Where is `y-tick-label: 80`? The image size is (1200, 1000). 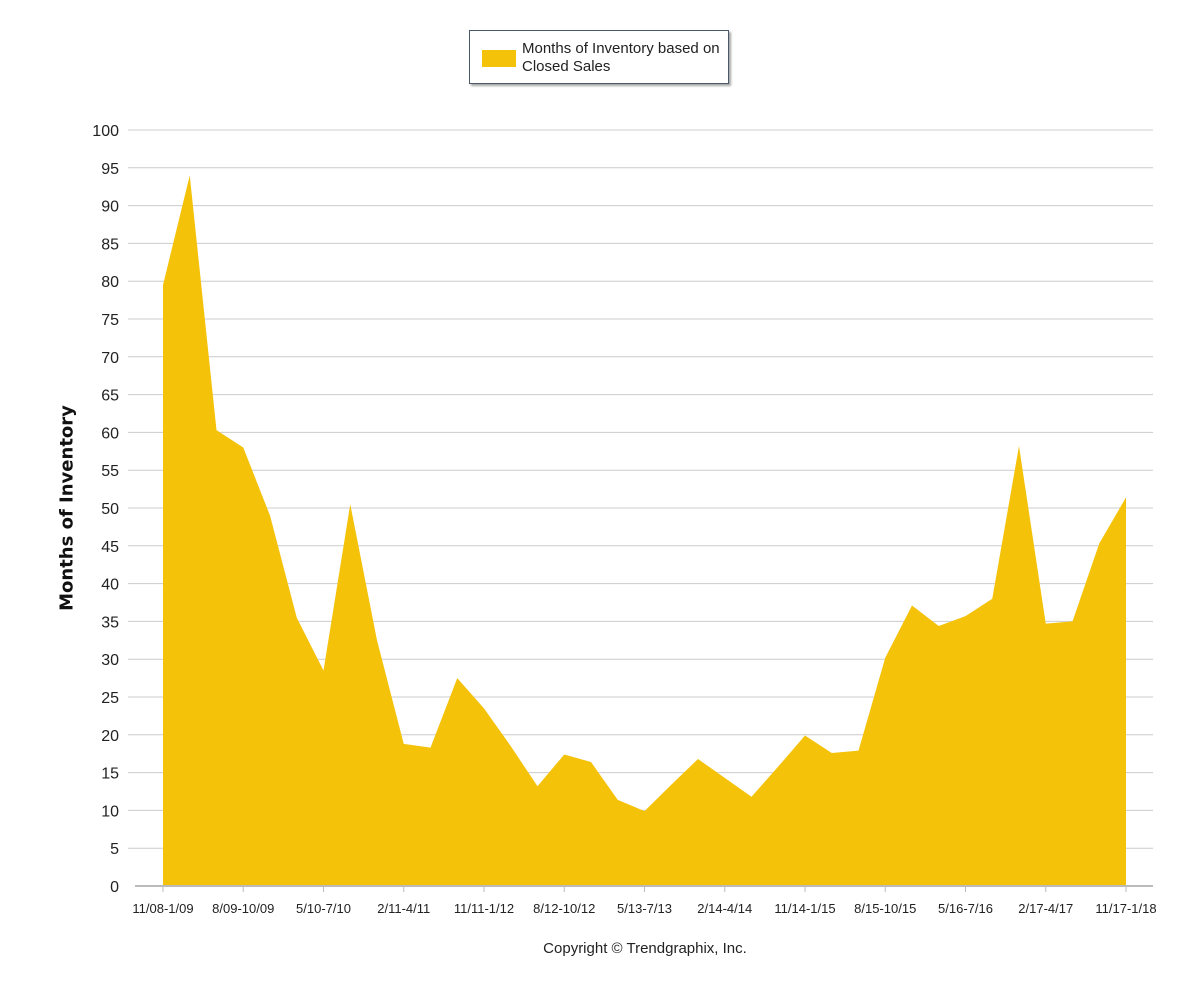 y-tick-label: 80 is located at coordinates (110, 282).